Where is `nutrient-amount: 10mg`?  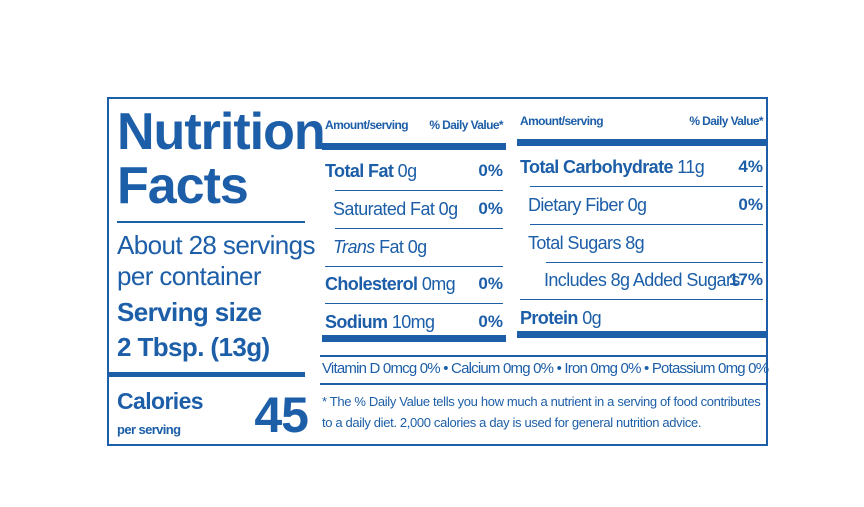
nutrient-amount: 10mg is located at coordinates (413, 322).